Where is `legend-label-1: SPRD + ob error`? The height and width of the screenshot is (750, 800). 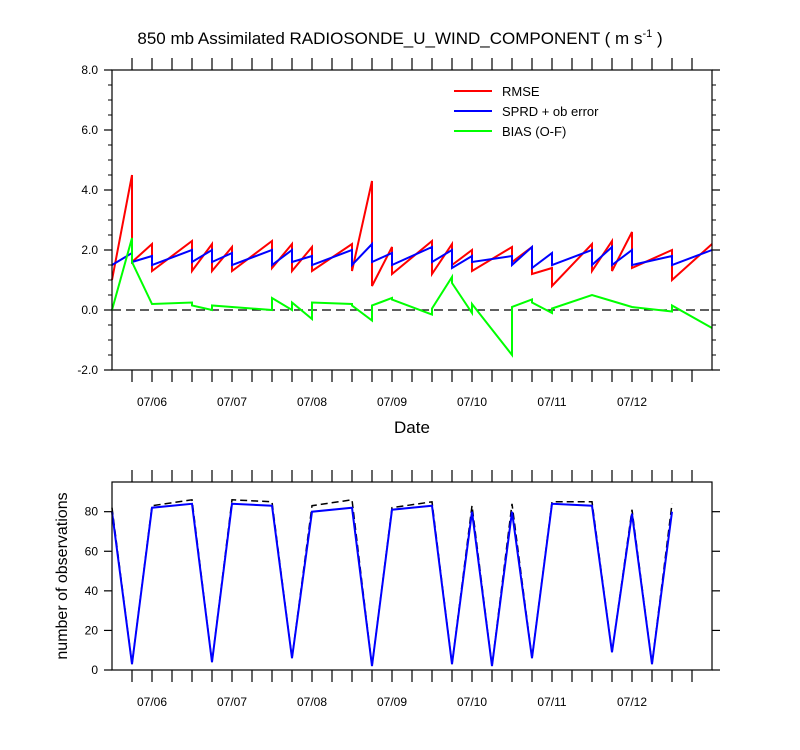
legend-label-1: SPRD + ob error is located at coordinates (550, 111).